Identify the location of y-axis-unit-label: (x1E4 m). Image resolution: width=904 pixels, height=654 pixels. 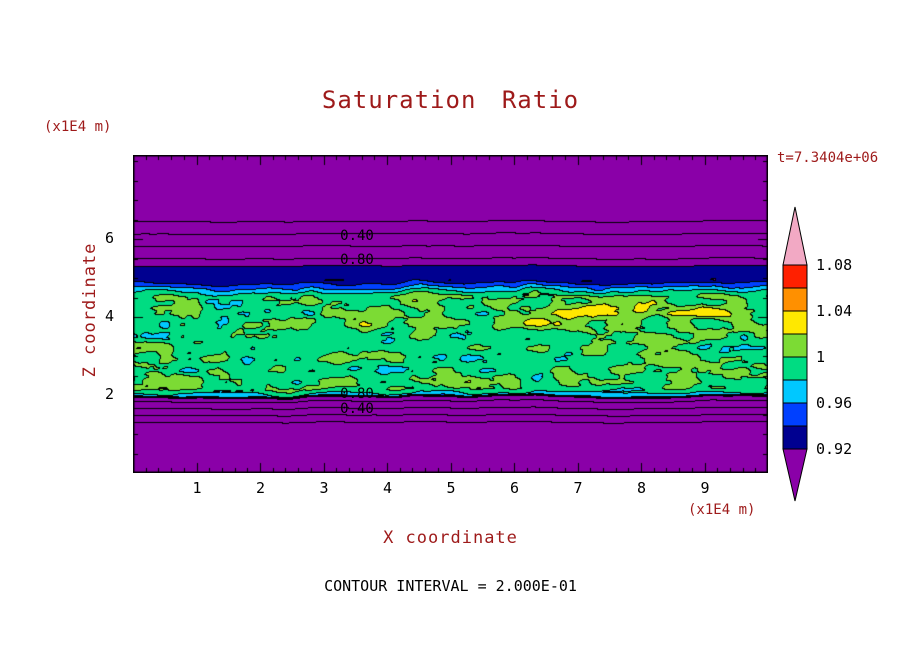
(78, 127).